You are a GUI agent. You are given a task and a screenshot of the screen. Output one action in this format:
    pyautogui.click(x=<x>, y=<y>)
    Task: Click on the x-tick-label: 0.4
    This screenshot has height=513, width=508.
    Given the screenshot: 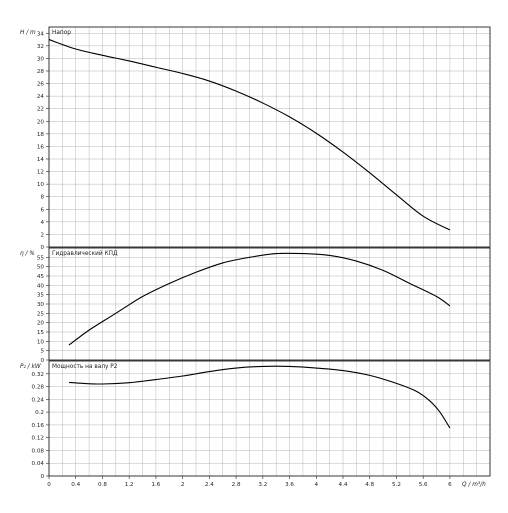 What is the action you would take?
    pyautogui.click(x=75, y=485)
    